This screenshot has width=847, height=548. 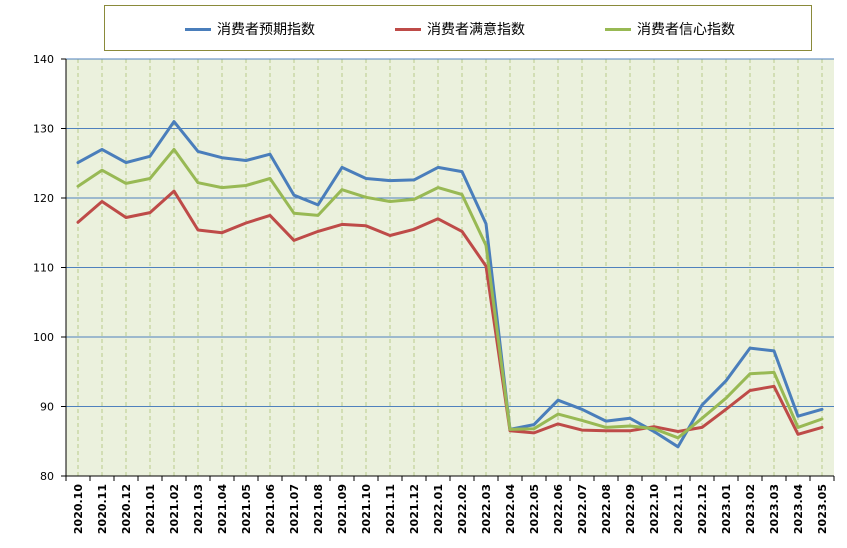 What do you see at coordinates (102, 509) in the screenshot?
I see `x-tick-label: 2020.11` at bounding box center [102, 509].